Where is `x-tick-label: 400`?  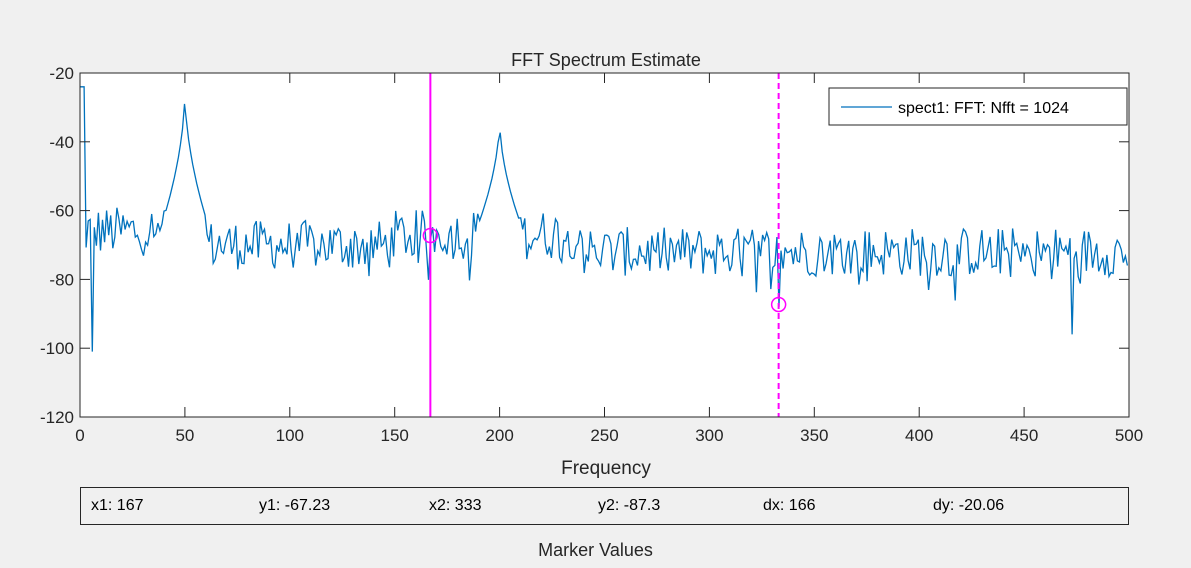
x-tick-label: 400 is located at coordinates (919, 435).